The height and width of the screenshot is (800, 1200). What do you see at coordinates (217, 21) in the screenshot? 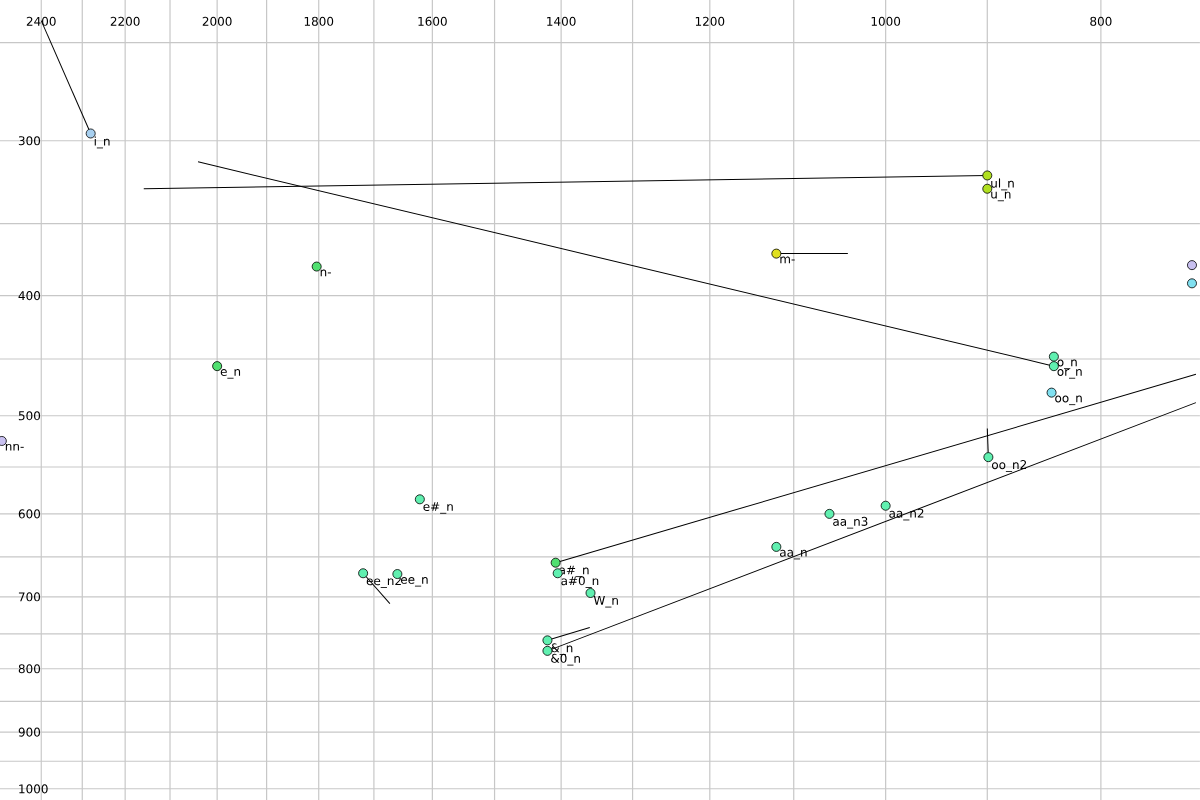
I see `x-tick-label: 2000` at bounding box center [217, 21].